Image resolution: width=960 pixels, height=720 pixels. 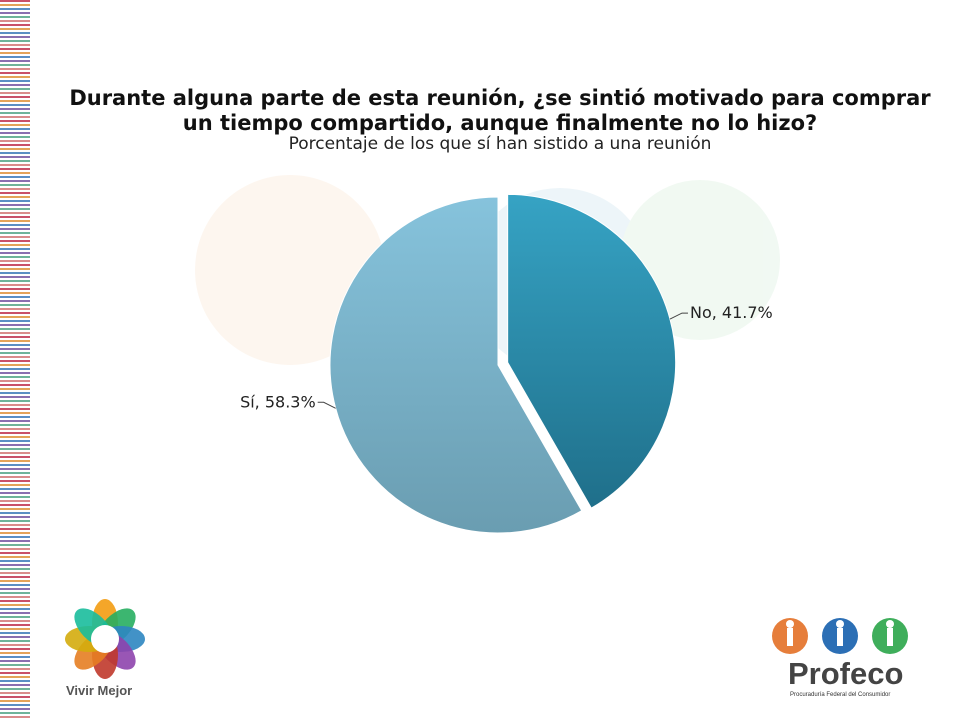 I want to click on pie-slice-si, so click(x=456, y=365).